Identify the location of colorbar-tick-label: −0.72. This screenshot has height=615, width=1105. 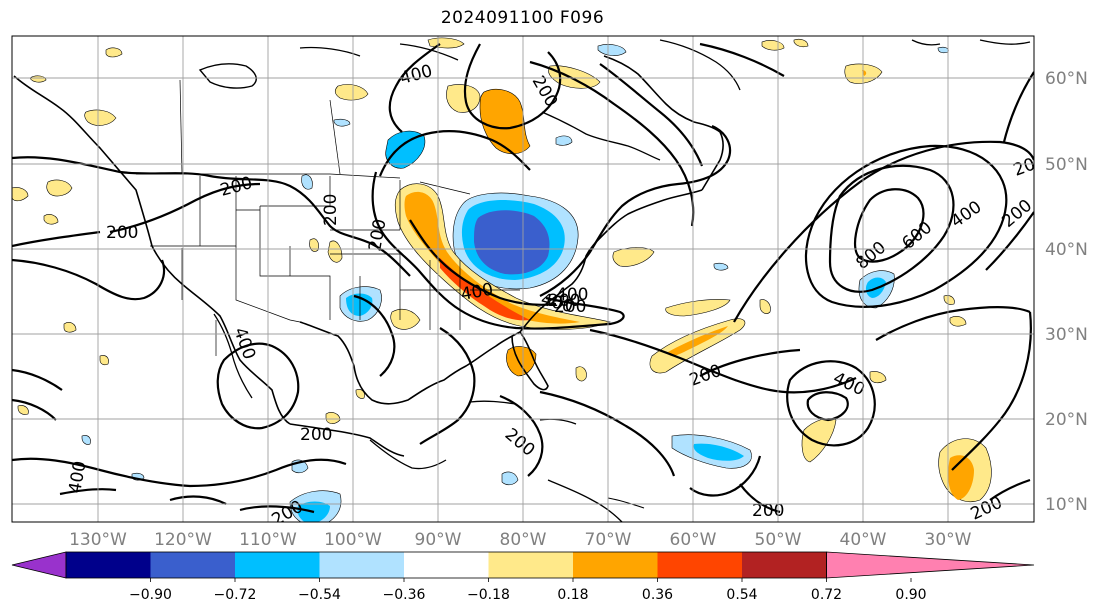
(235, 595).